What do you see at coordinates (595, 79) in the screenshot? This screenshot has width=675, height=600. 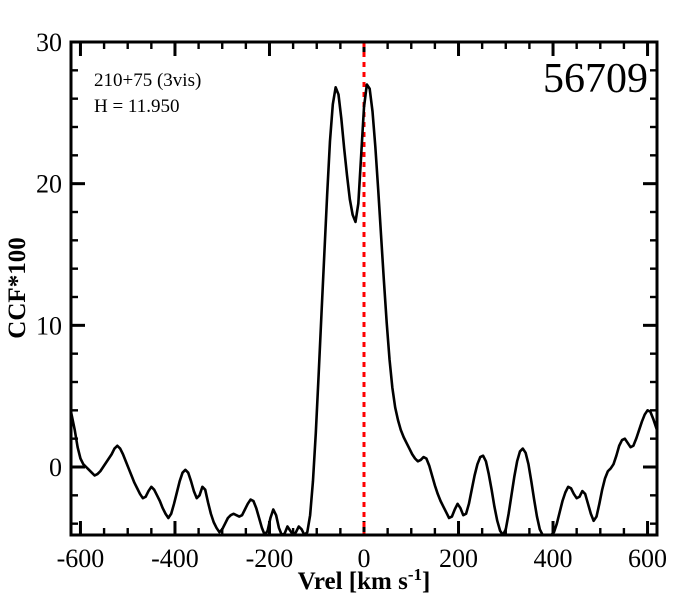 I see `target-id-label: 56709` at bounding box center [595, 79].